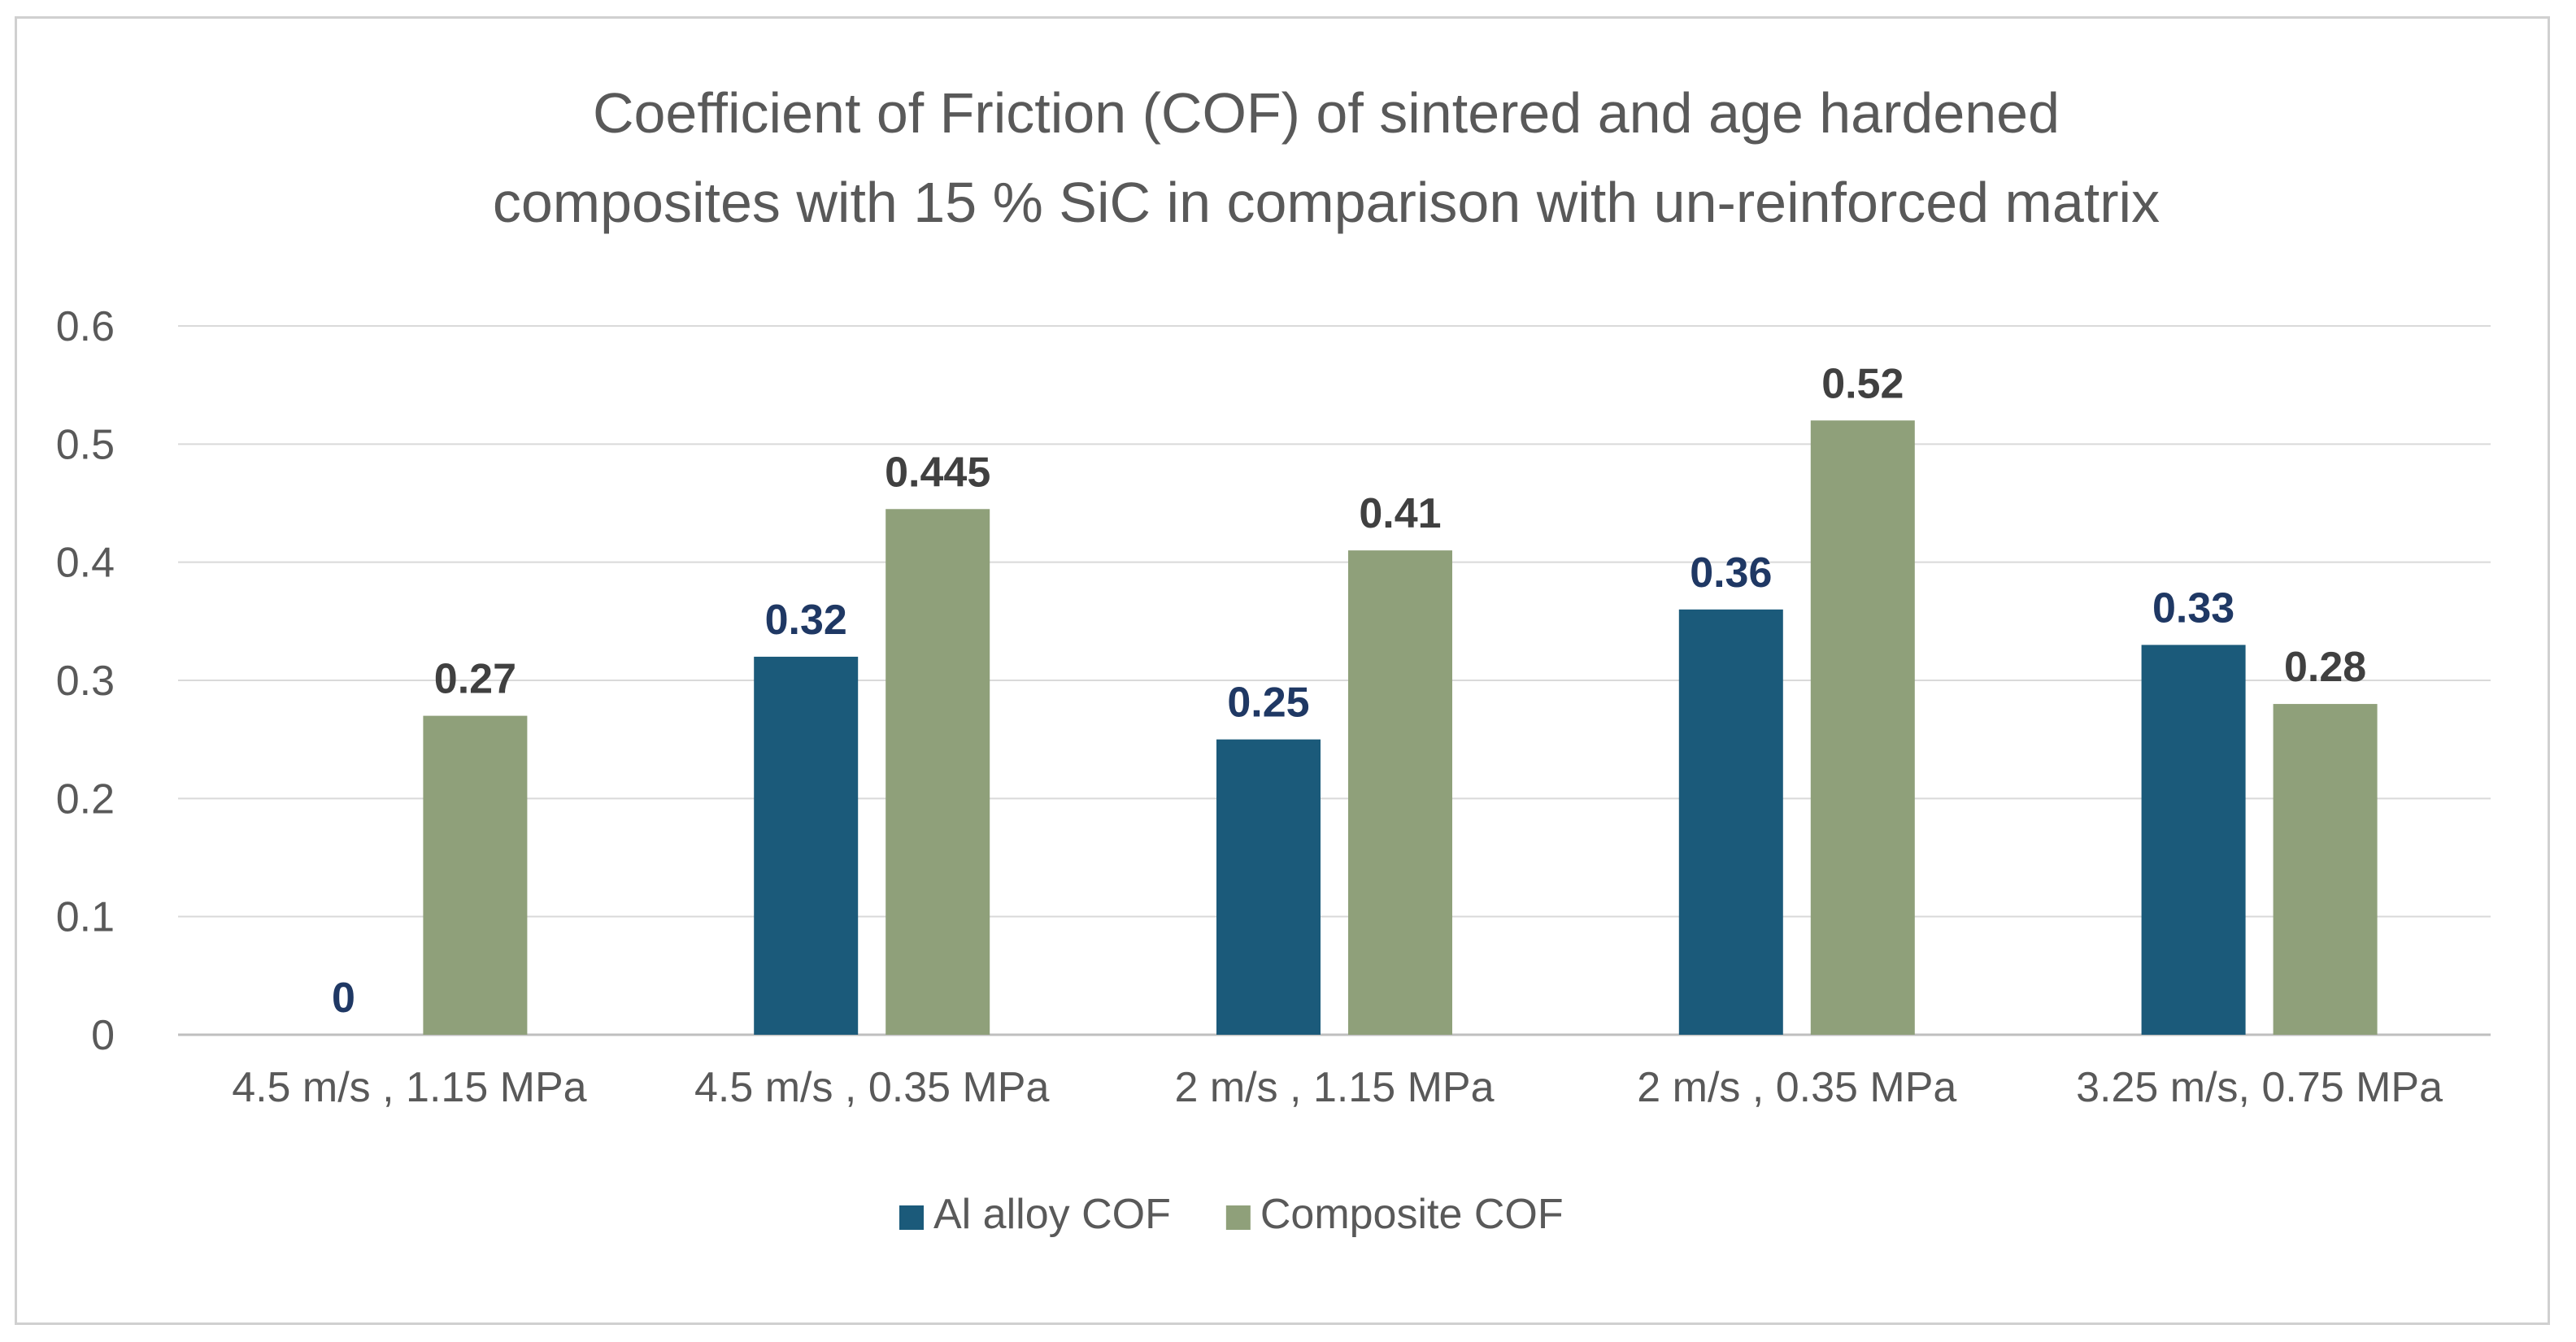 The image size is (2576, 1342). I want to click on x-category-label: 4.5 m/s , 1.15 MPa, so click(409, 1087).